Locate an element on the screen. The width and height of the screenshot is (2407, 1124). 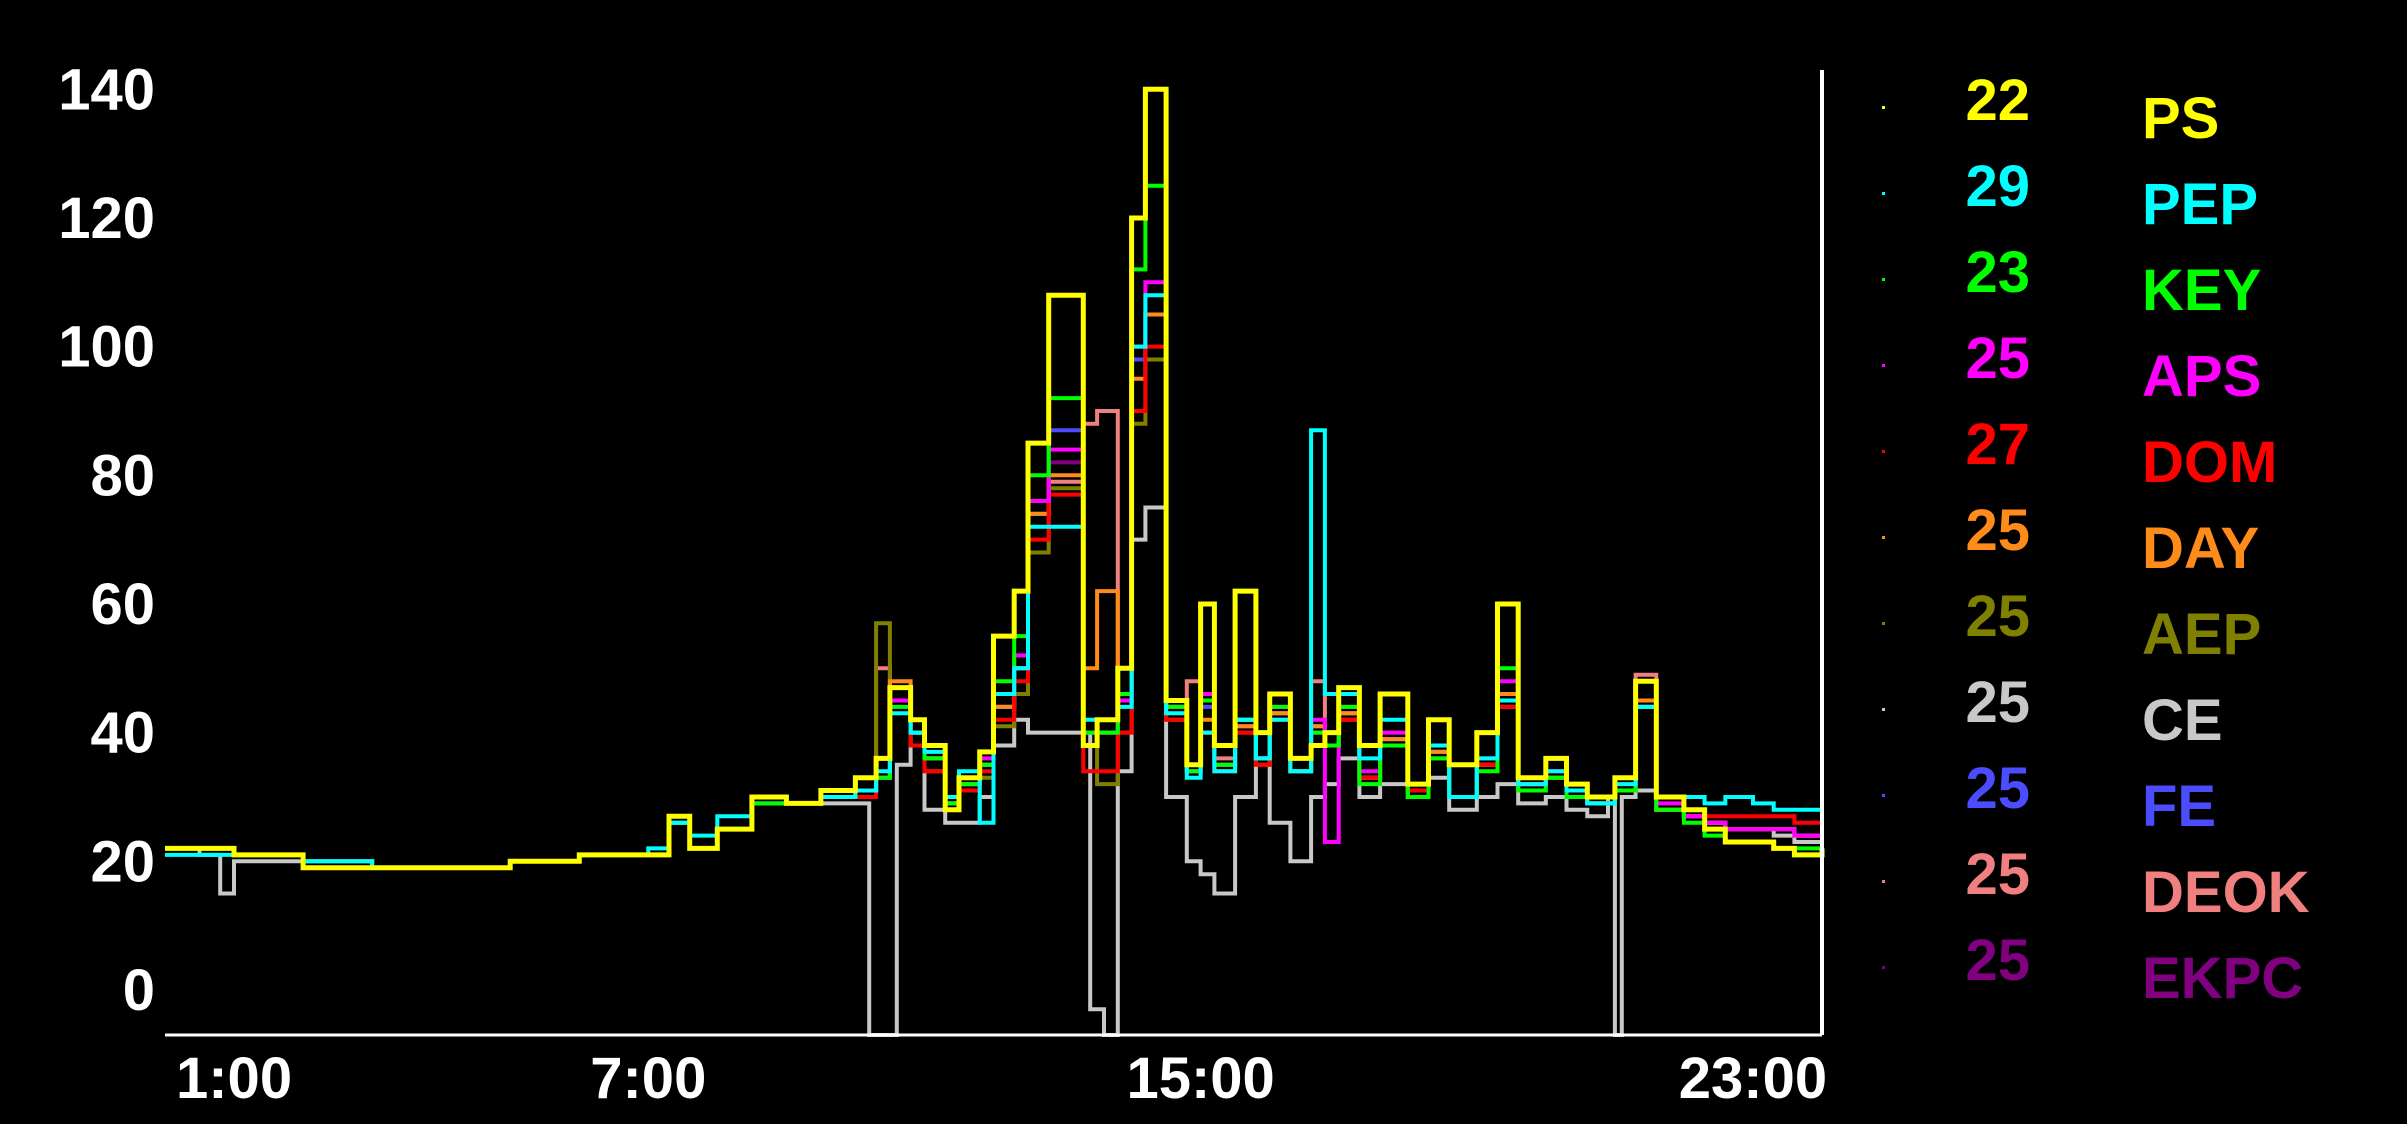
legend-value-aep: 25 is located at coordinates (1997, 616).